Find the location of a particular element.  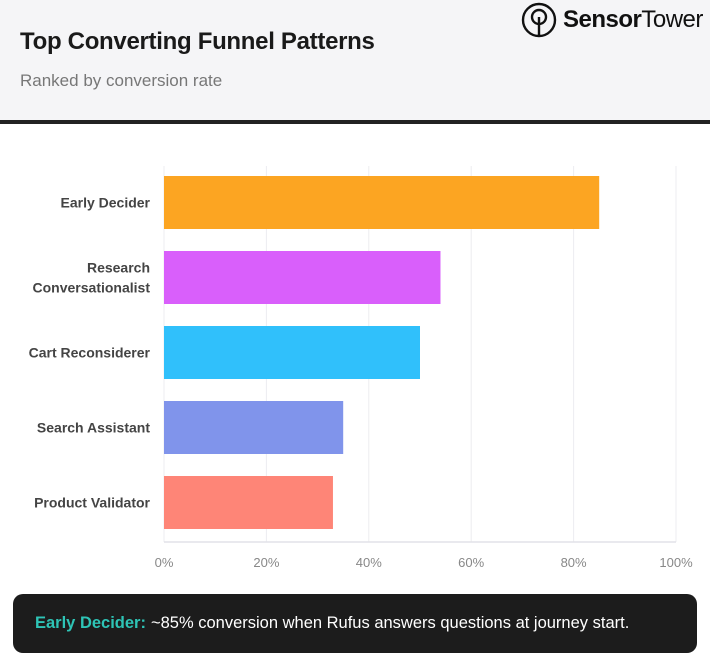

y-tick-label: Cart Reconsiderer is located at coordinates (90, 353).